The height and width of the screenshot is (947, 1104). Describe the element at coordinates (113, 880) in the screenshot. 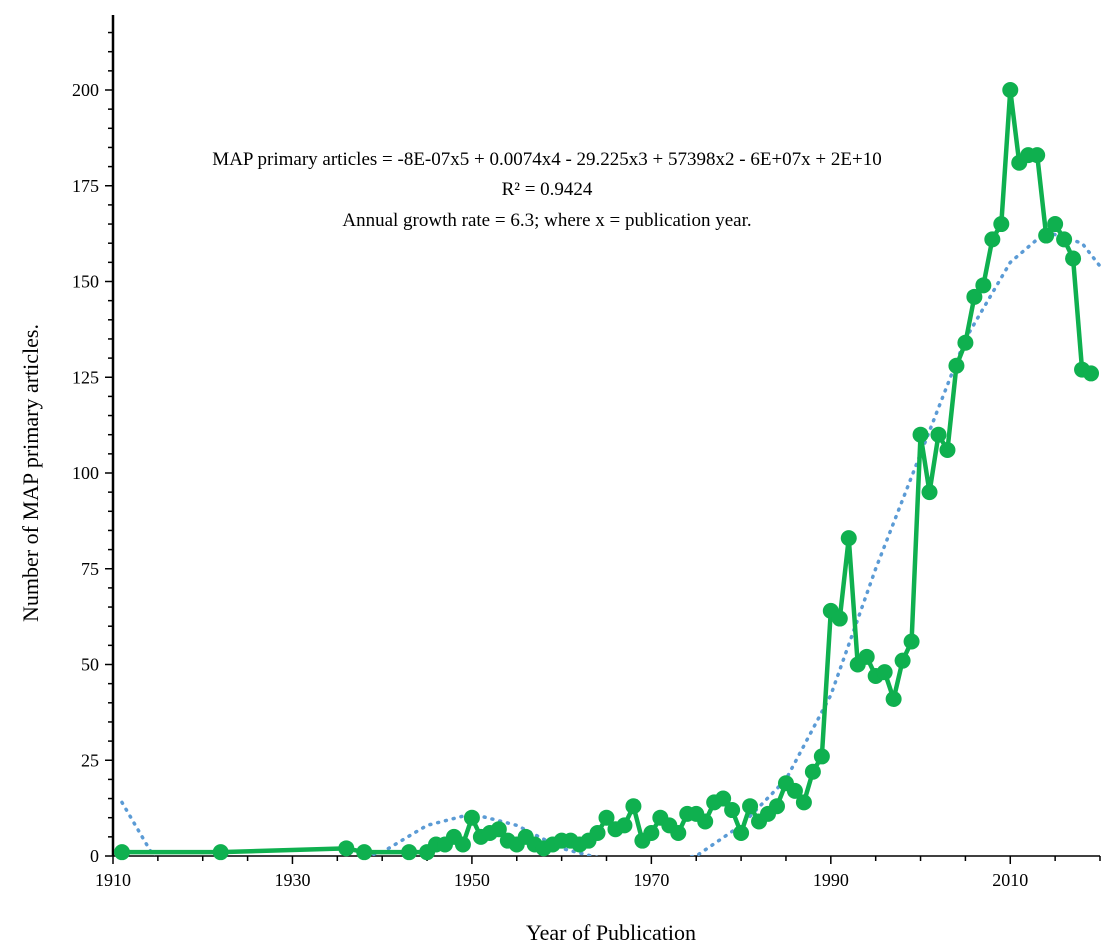

I see `x-tick-label: 1910` at that location.